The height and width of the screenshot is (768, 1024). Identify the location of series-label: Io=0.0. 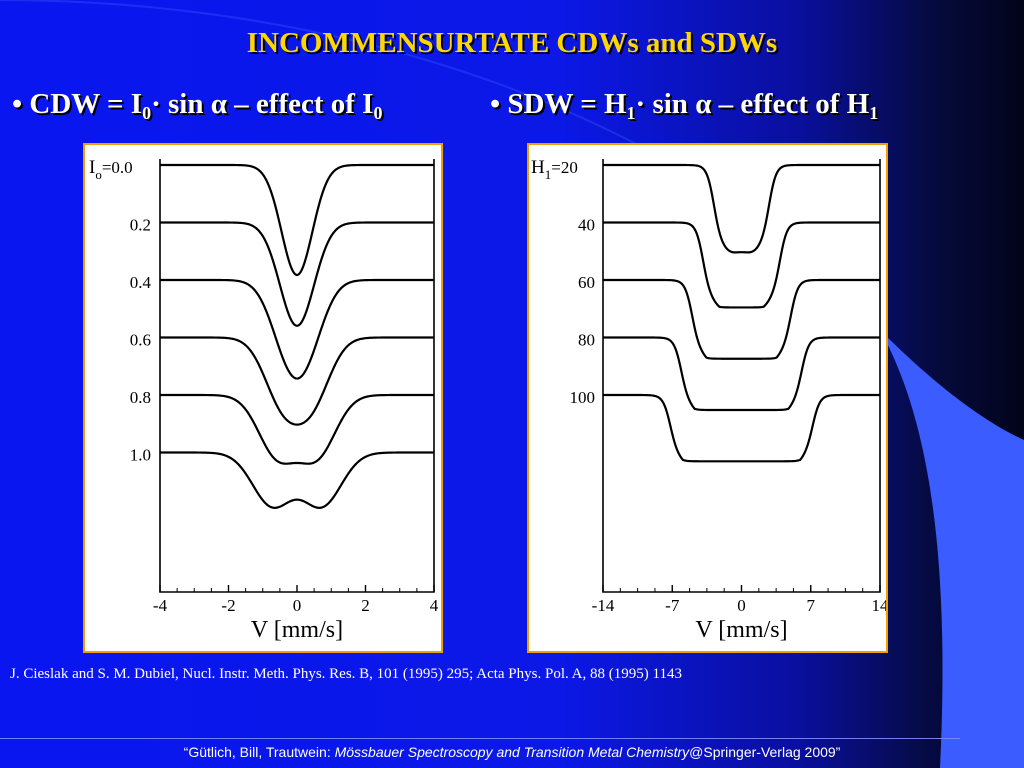
(111, 169).